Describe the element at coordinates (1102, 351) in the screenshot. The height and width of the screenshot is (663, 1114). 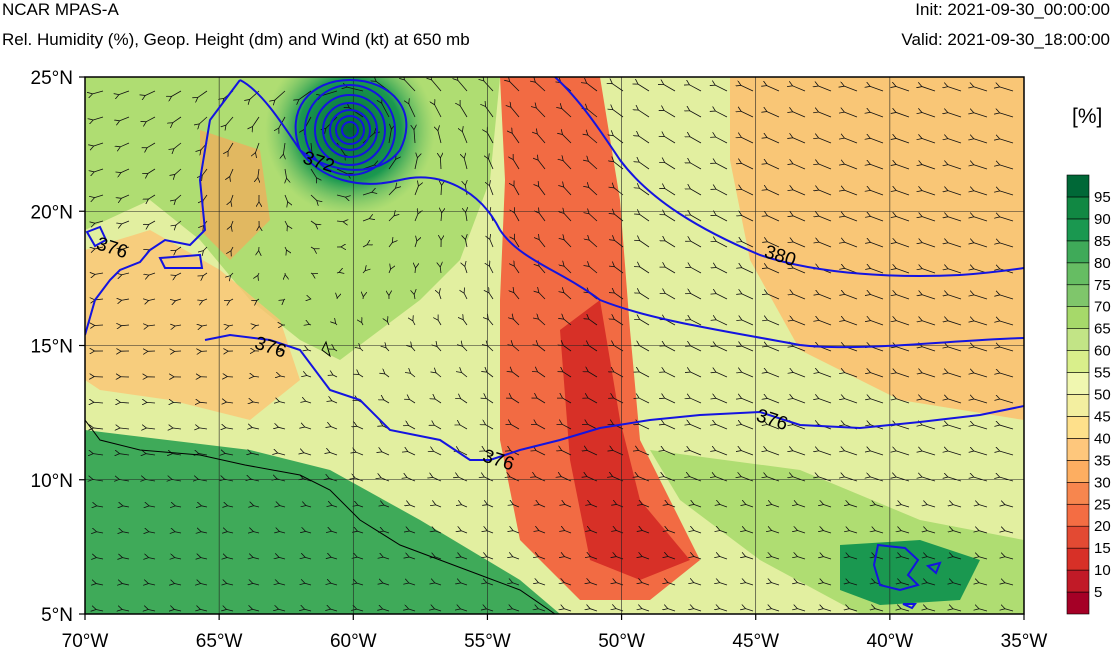
I see `colorbar-label: 60` at that location.